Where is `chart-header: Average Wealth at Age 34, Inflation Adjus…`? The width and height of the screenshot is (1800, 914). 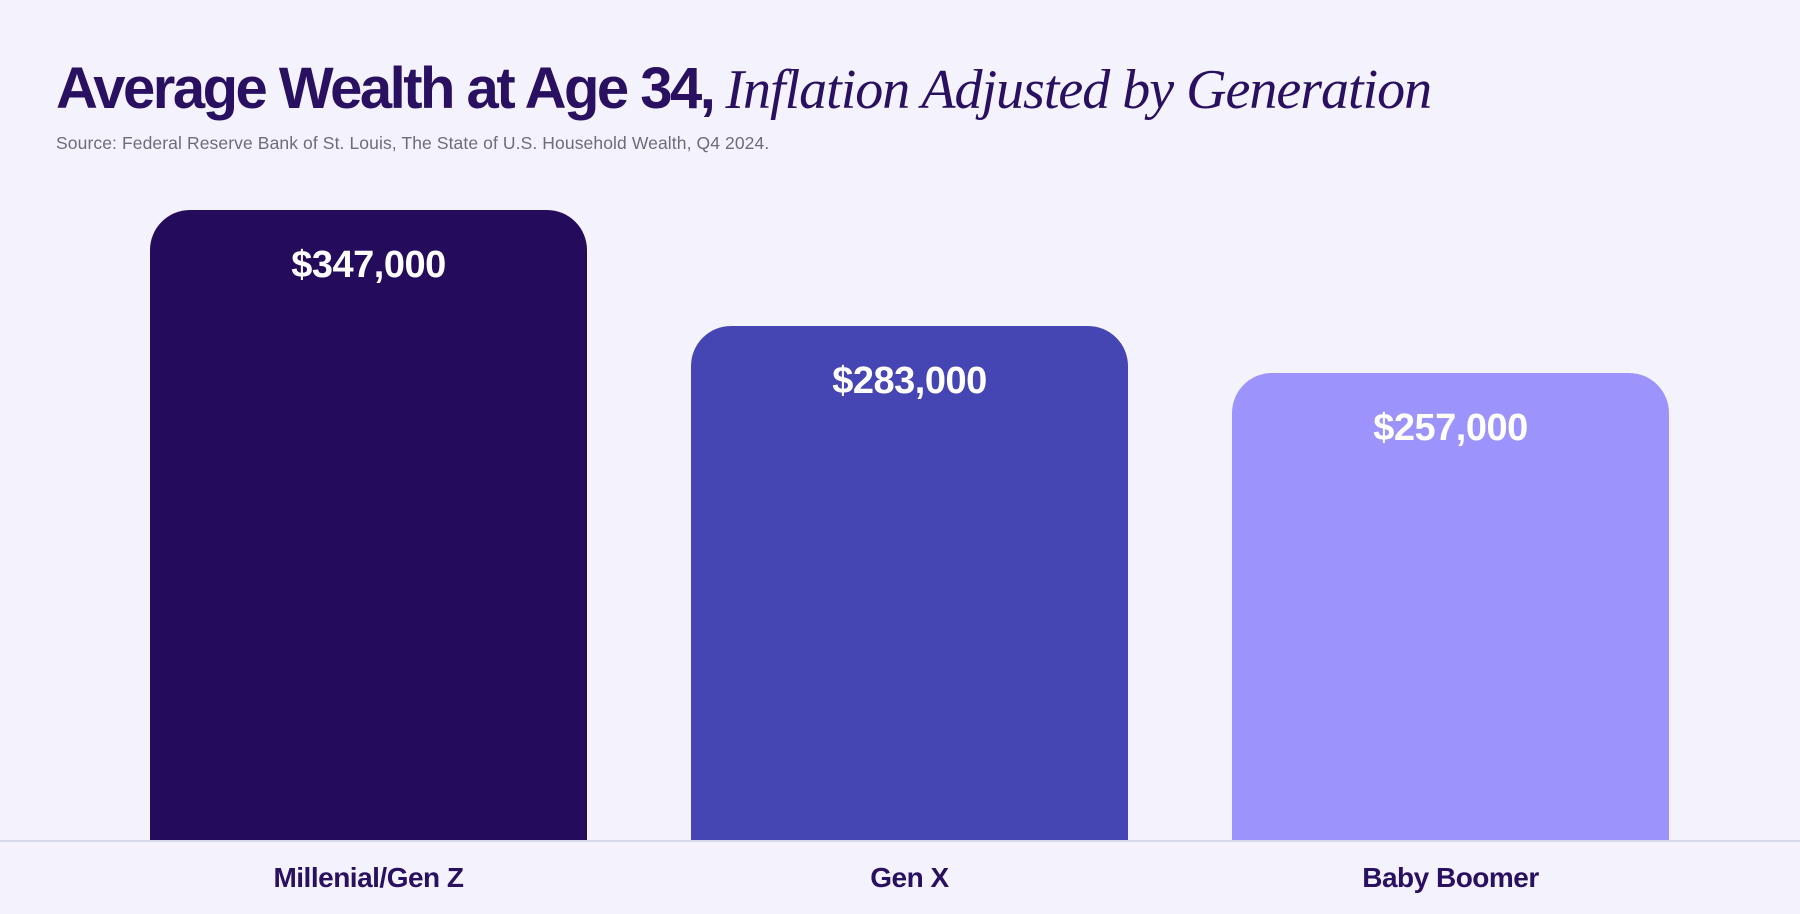 chart-header: Average Wealth at Age 34, Inflation Adjus… is located at coordinates (744, 105).